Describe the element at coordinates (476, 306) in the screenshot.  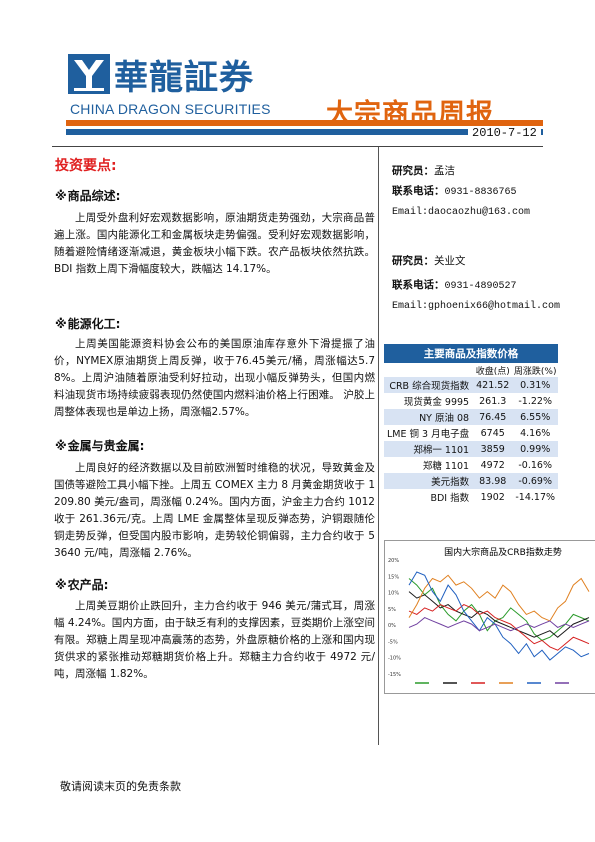
I see `analyst-2-email: Email:gphoenix66@hotmail.com` at that location.